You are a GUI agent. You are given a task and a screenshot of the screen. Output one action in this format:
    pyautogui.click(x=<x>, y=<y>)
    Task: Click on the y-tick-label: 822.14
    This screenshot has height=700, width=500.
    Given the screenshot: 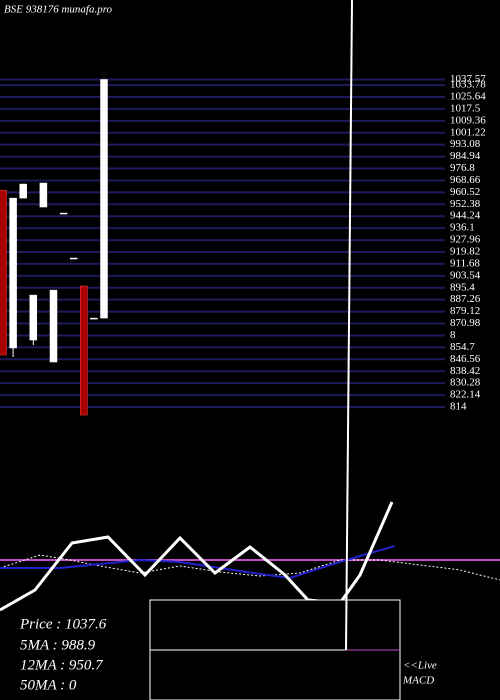 What is the action you would take?
    pyautogui.click(x=465, y=395)
    